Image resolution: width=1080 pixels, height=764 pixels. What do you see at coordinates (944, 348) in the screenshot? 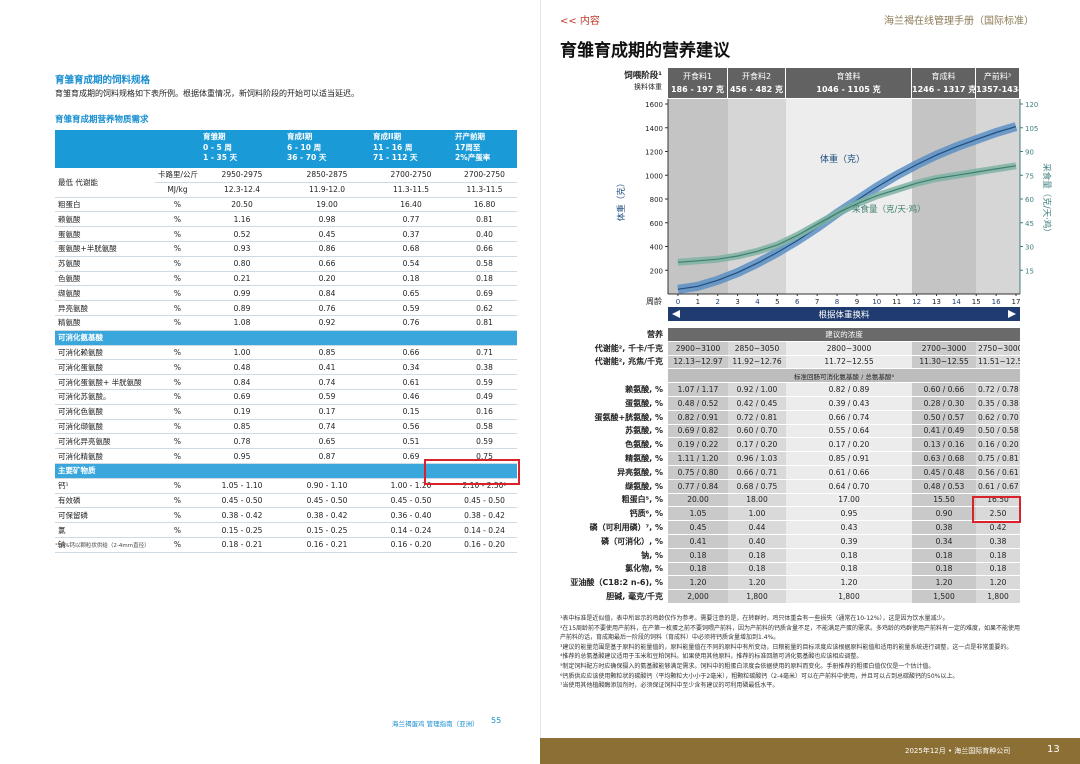
I see `cell: 2700~3000` at bounding box center [944, 348].